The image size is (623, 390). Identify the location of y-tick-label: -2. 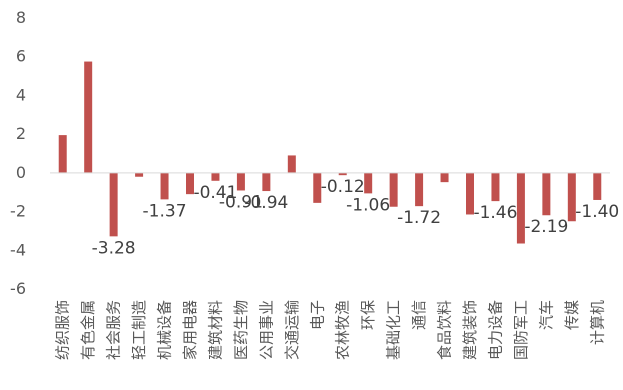
(18, 211).